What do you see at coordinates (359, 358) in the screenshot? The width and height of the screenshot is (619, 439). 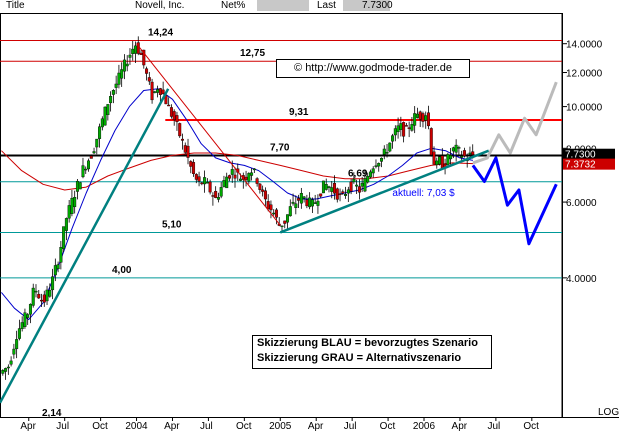 I see `legend-grey-scenario: Skizzierung GRAU = Alternativszenario` at bounding box center [359, 358].